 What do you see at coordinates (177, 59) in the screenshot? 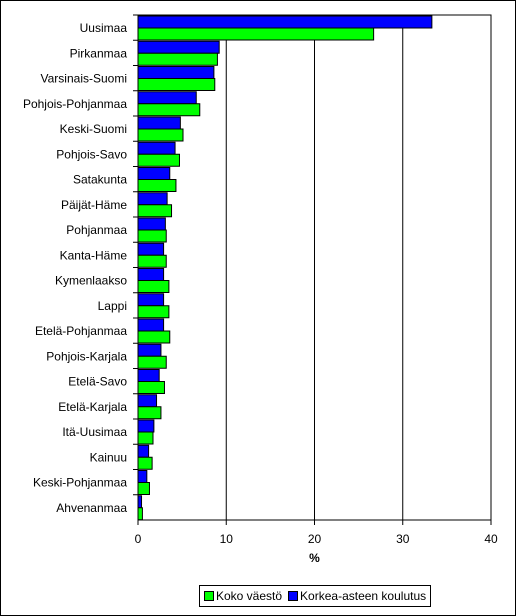
I see `bar-koko-vaesto-pirkanmaa` at bounding box center [177, 59].